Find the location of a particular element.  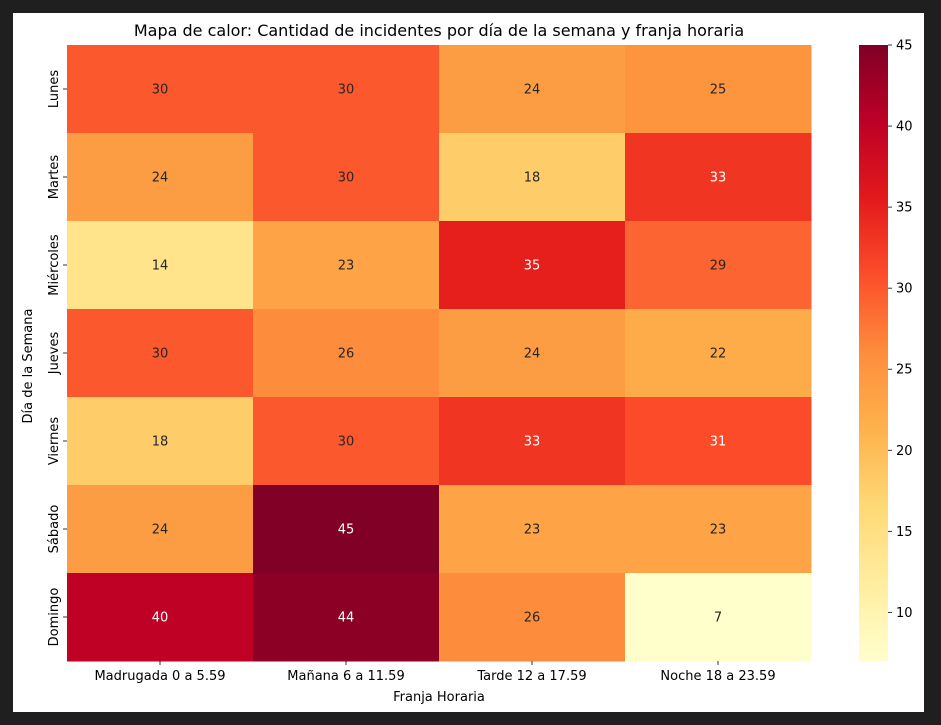

cell-value-label: 40 is located at coordinates (160, 618).